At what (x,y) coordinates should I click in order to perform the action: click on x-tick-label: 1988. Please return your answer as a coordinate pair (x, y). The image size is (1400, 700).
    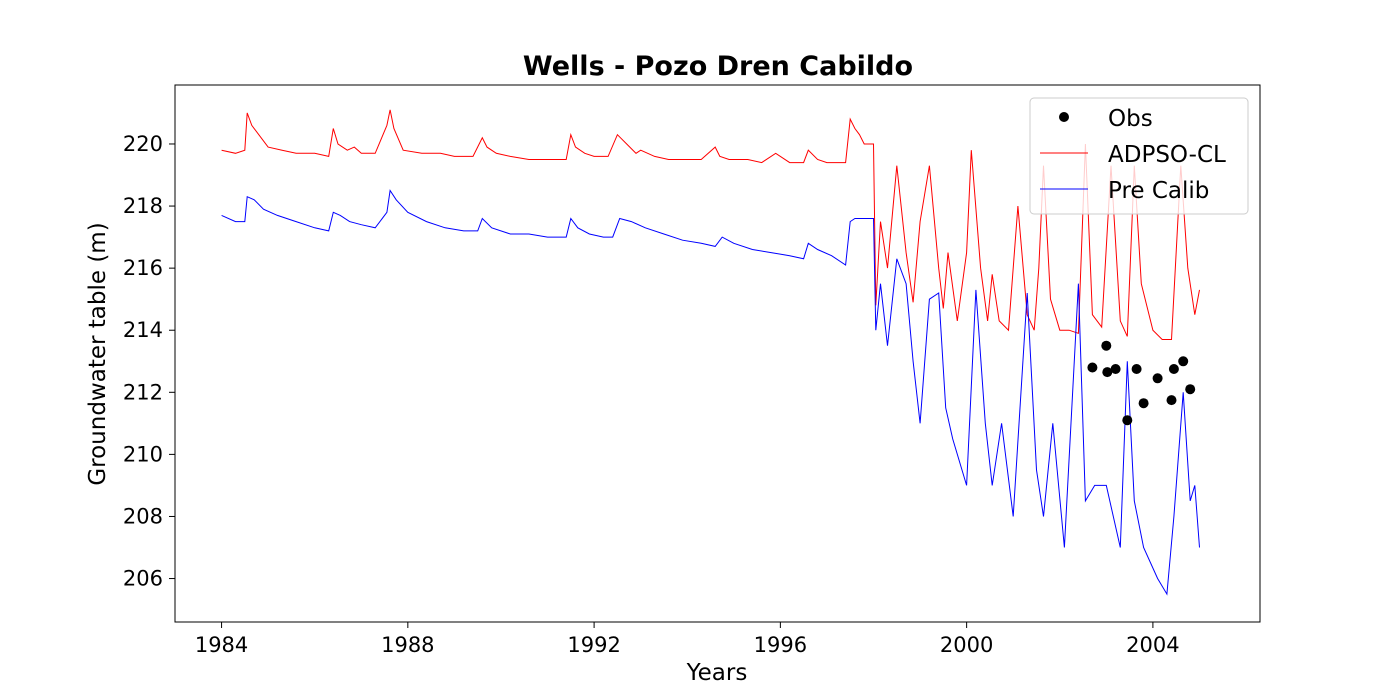
    Looking at the image, I should click on (407, 645).